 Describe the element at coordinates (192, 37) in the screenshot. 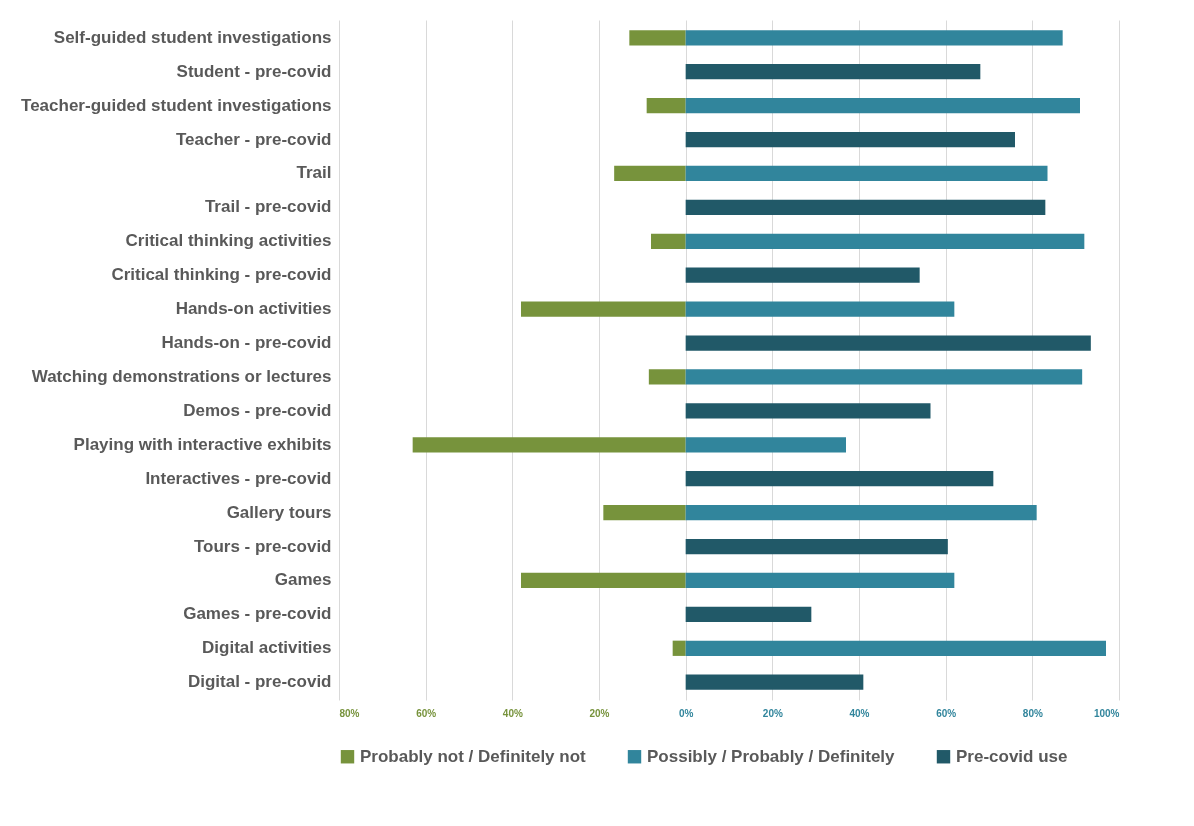

I see `y-tick-label: Self-guided student investigations` at that location.